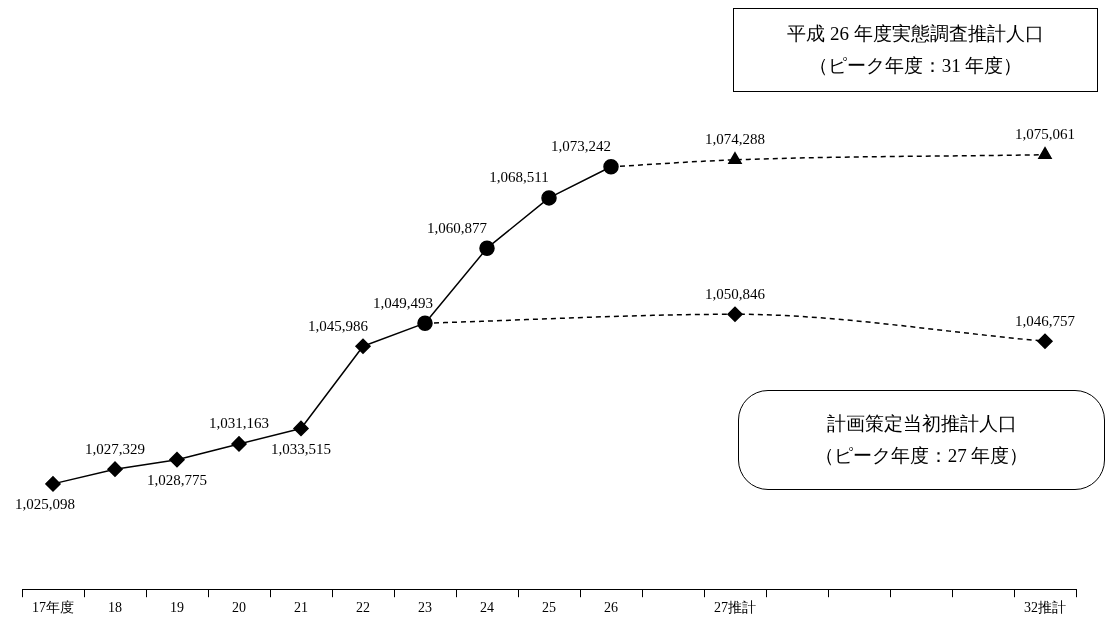 The height and width of the screenshot is (628, 1106). I want to click on data-label: 1,028,775, so click(177, 480).